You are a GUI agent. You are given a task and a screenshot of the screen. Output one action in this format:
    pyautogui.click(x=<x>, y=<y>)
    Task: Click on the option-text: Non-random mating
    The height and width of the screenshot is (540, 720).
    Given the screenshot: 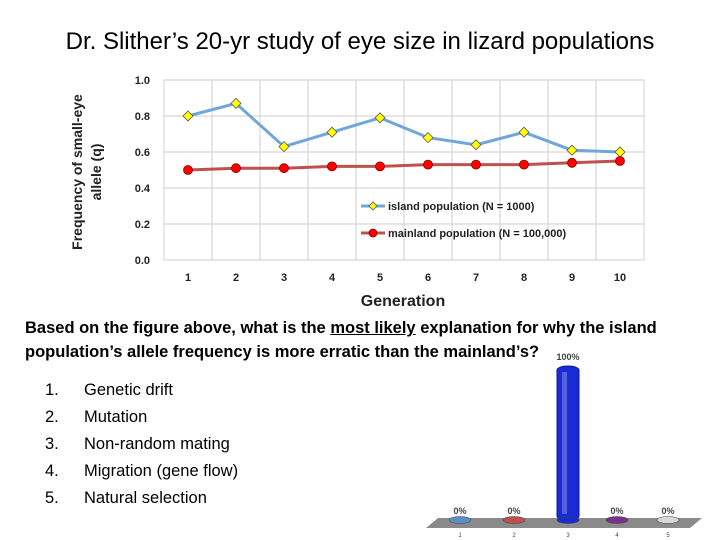 What is the action you would take?
    pyautogui.click(x=157, y=444)
    